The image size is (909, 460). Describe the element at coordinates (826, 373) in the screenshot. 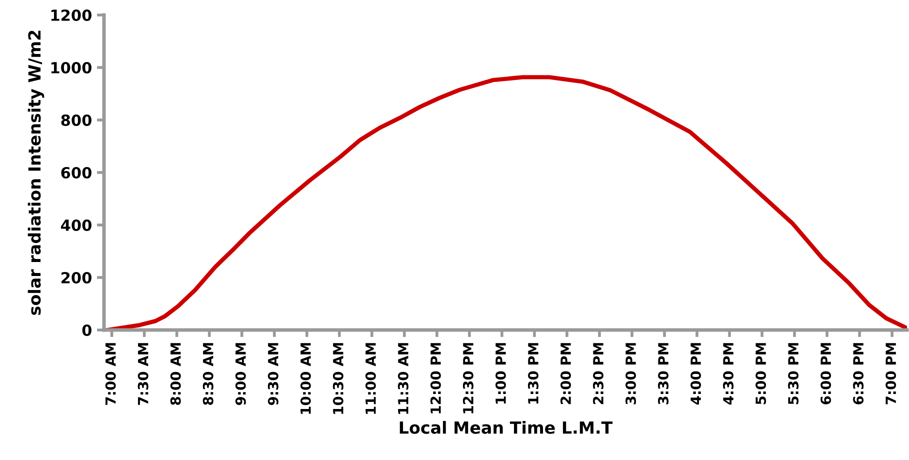

I see `x-tick-label: 6:00 PM` at that location.